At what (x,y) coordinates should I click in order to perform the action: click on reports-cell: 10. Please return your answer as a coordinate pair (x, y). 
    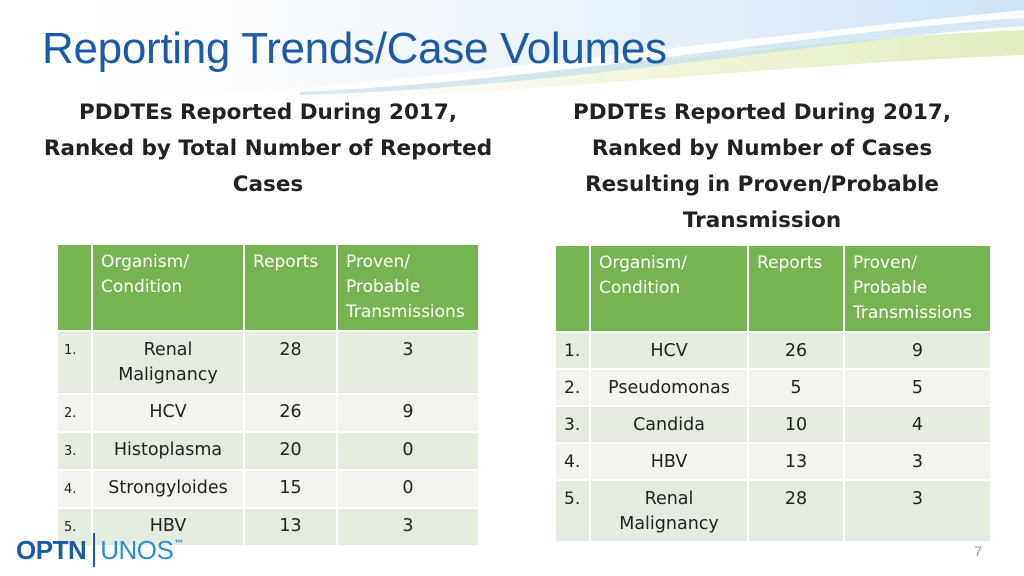
    Looking at the image, I should click on (796, 424).